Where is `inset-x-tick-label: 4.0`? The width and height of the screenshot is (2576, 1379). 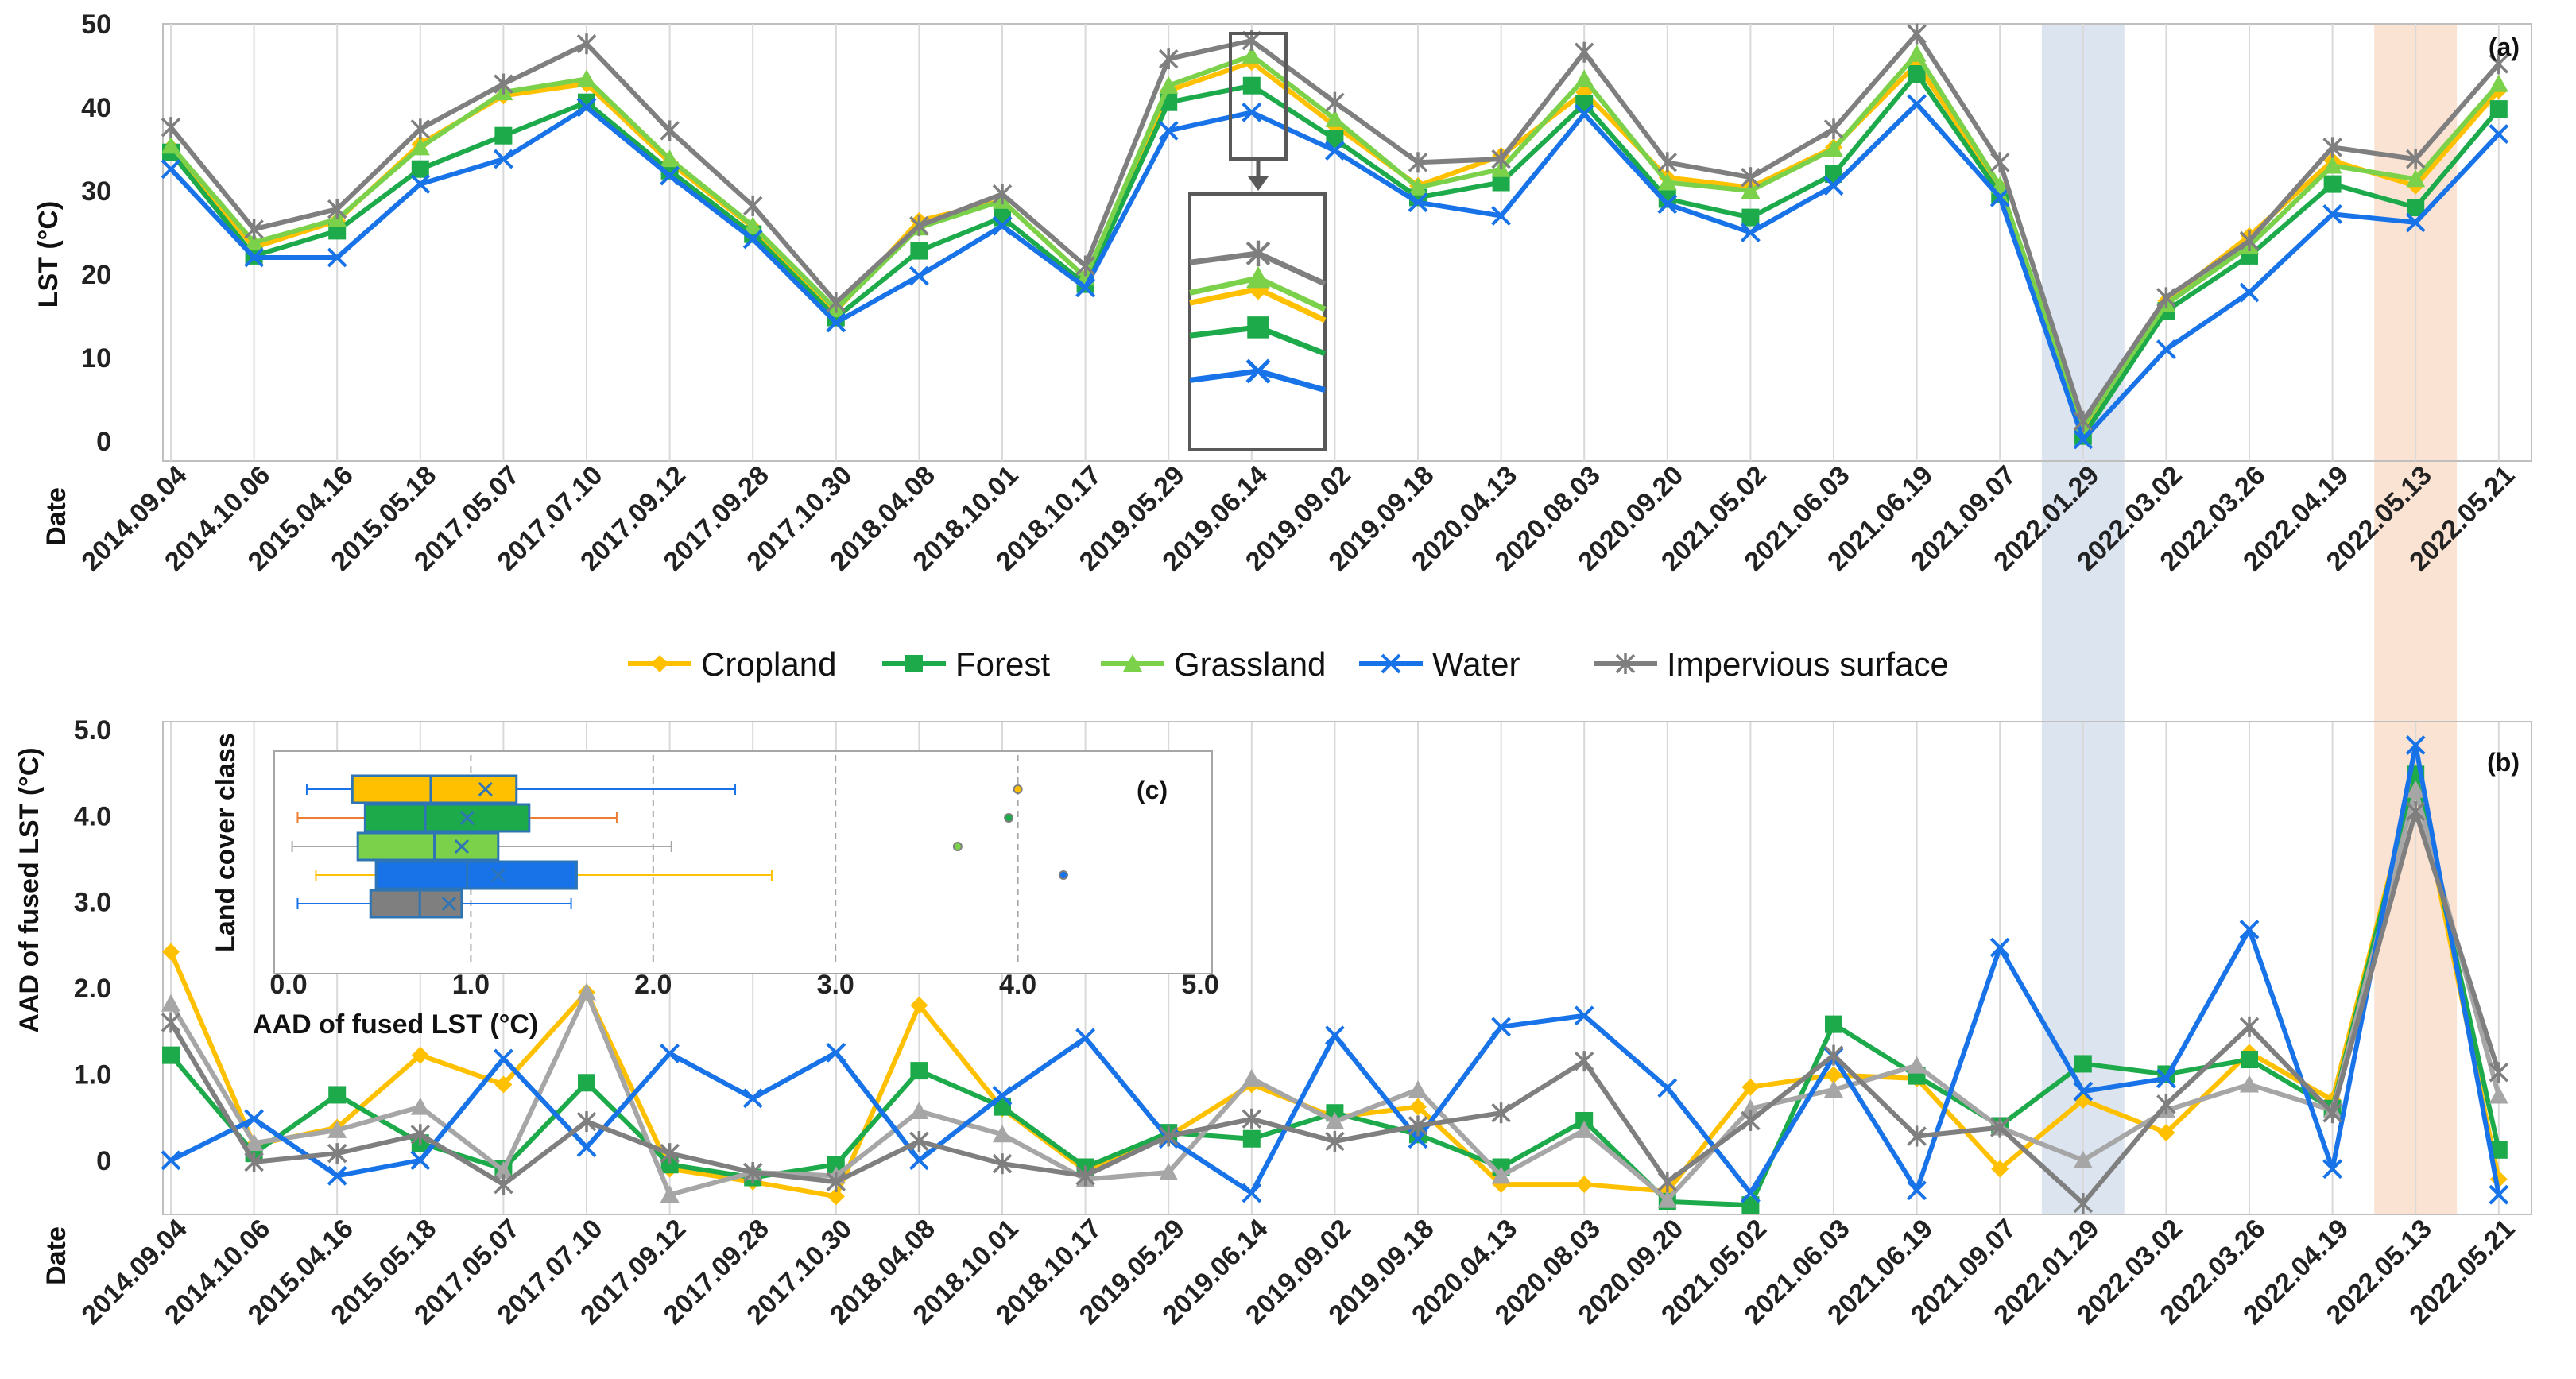
inset-x-tick-label: 4.0 is located at coordinates (1017, 985).